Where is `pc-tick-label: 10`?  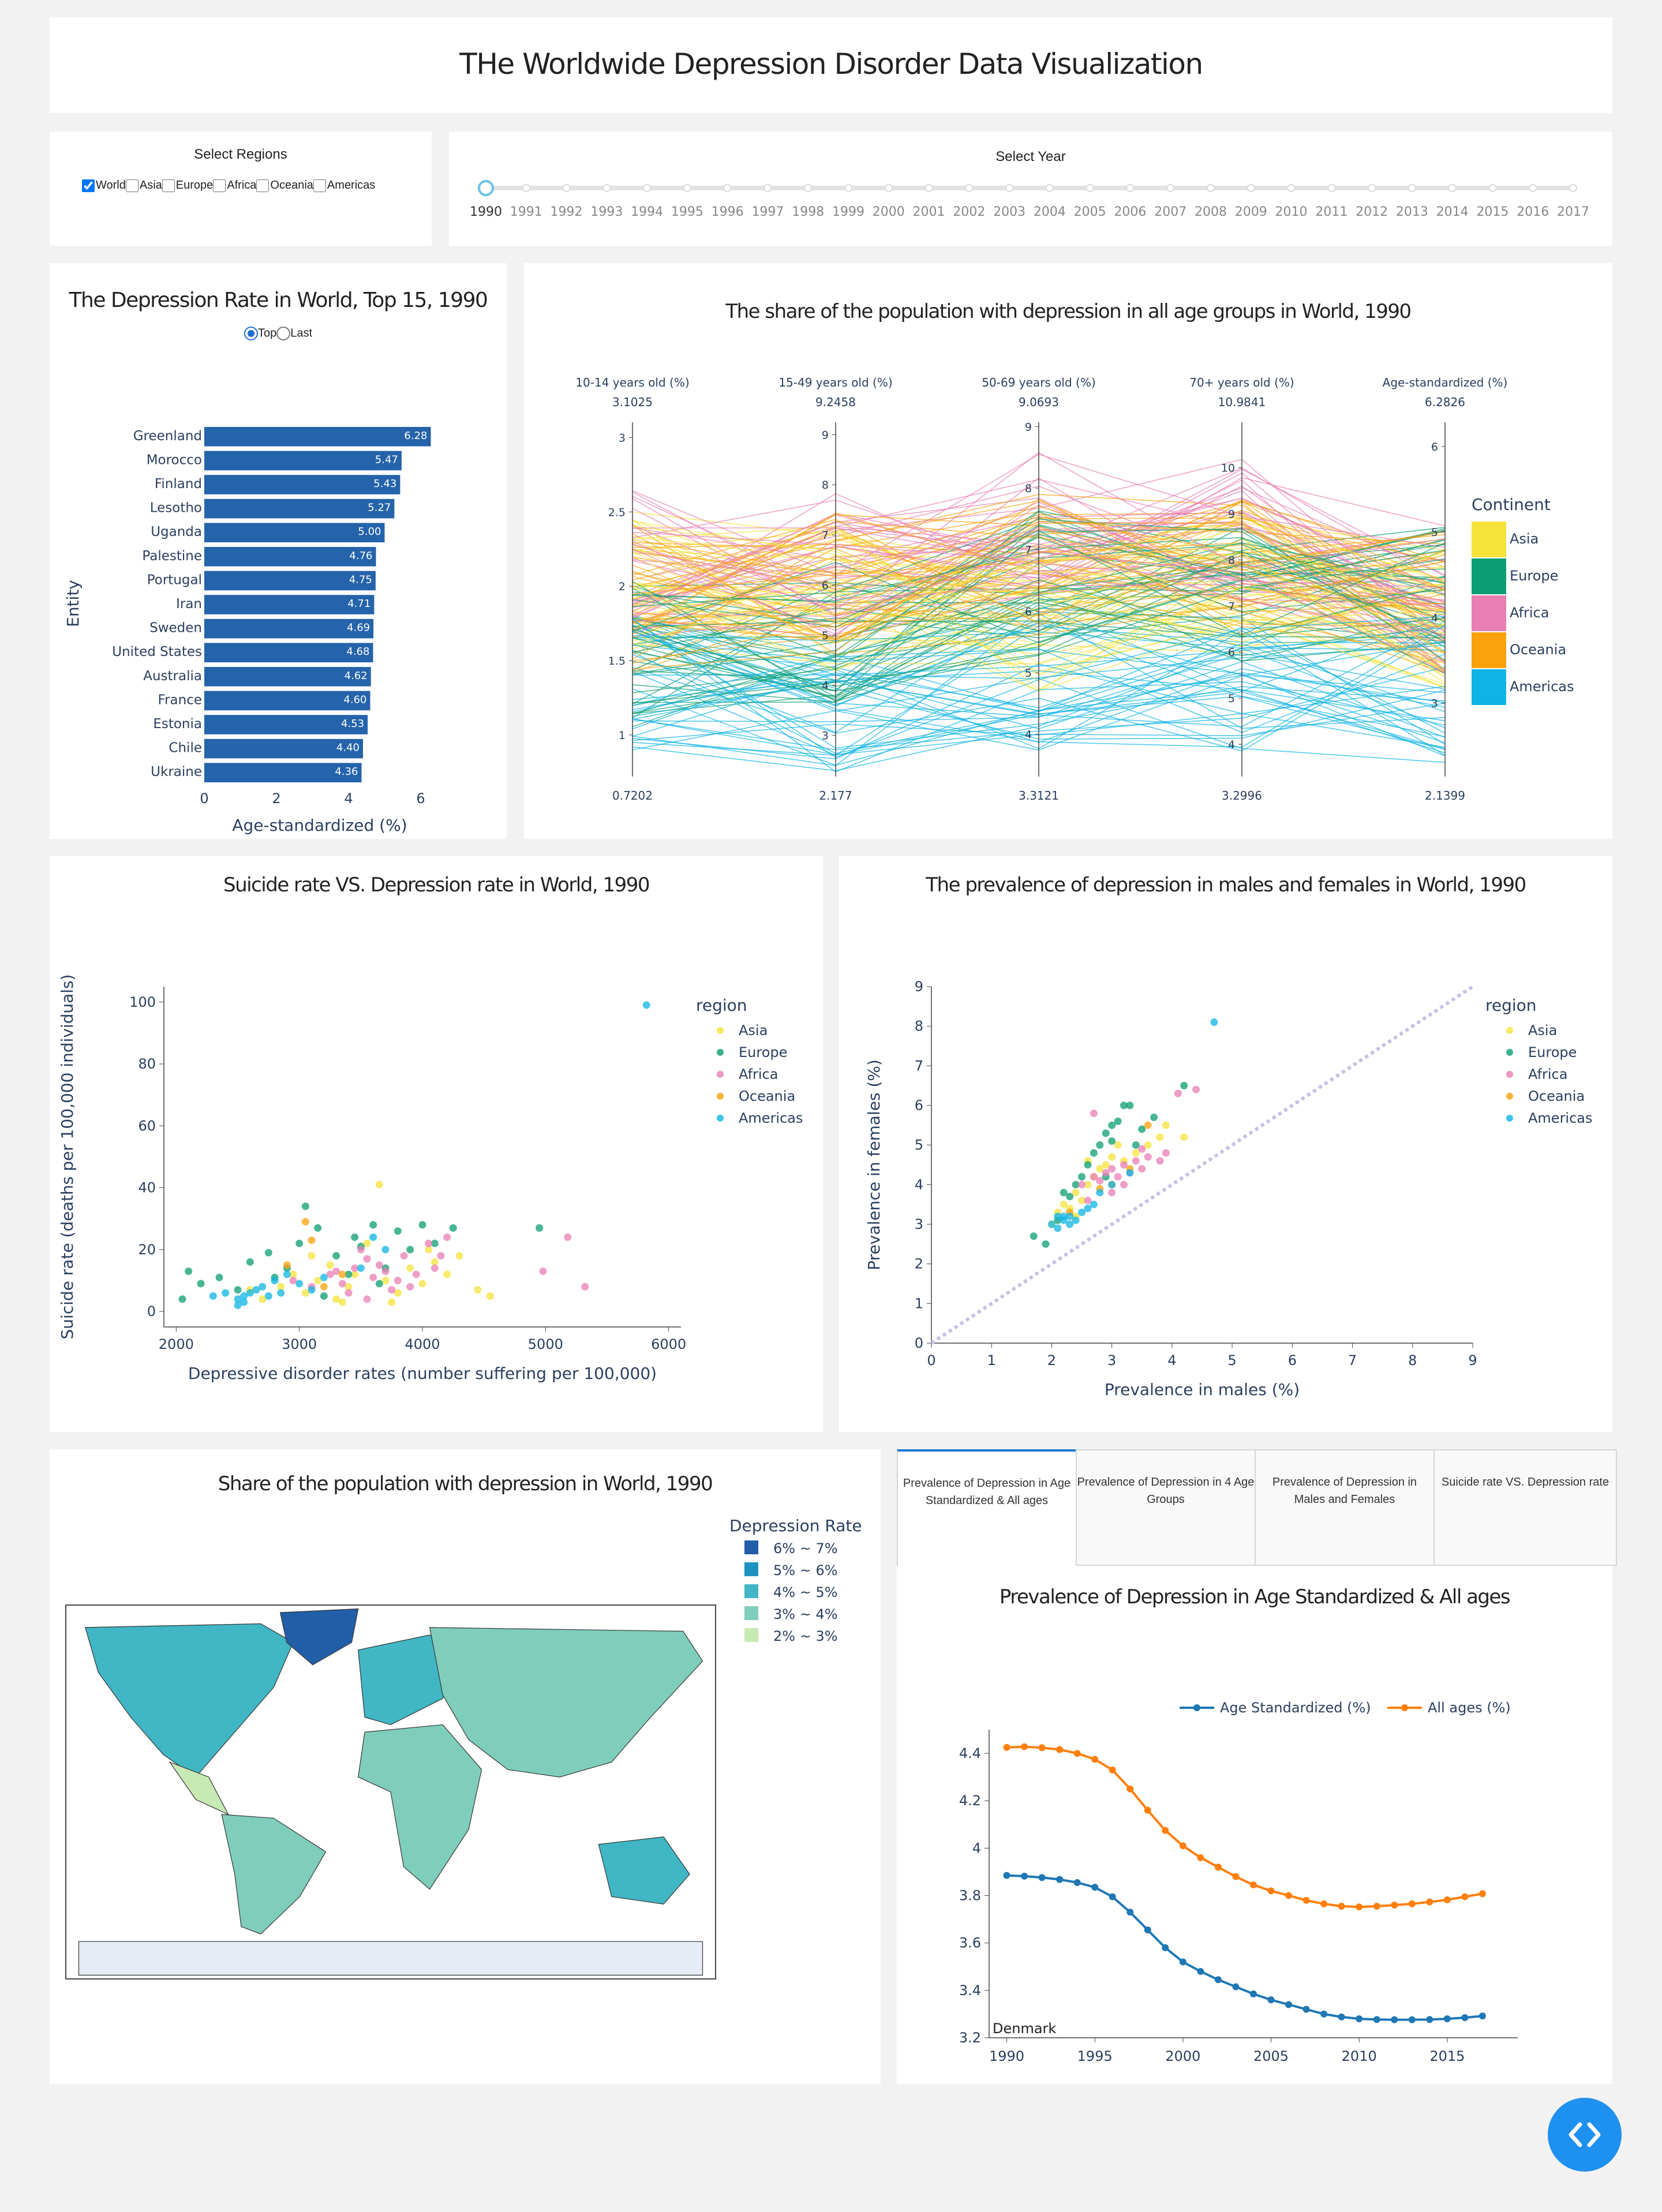
pc-tick-label: 10 is located at coordinates (1228, 468).